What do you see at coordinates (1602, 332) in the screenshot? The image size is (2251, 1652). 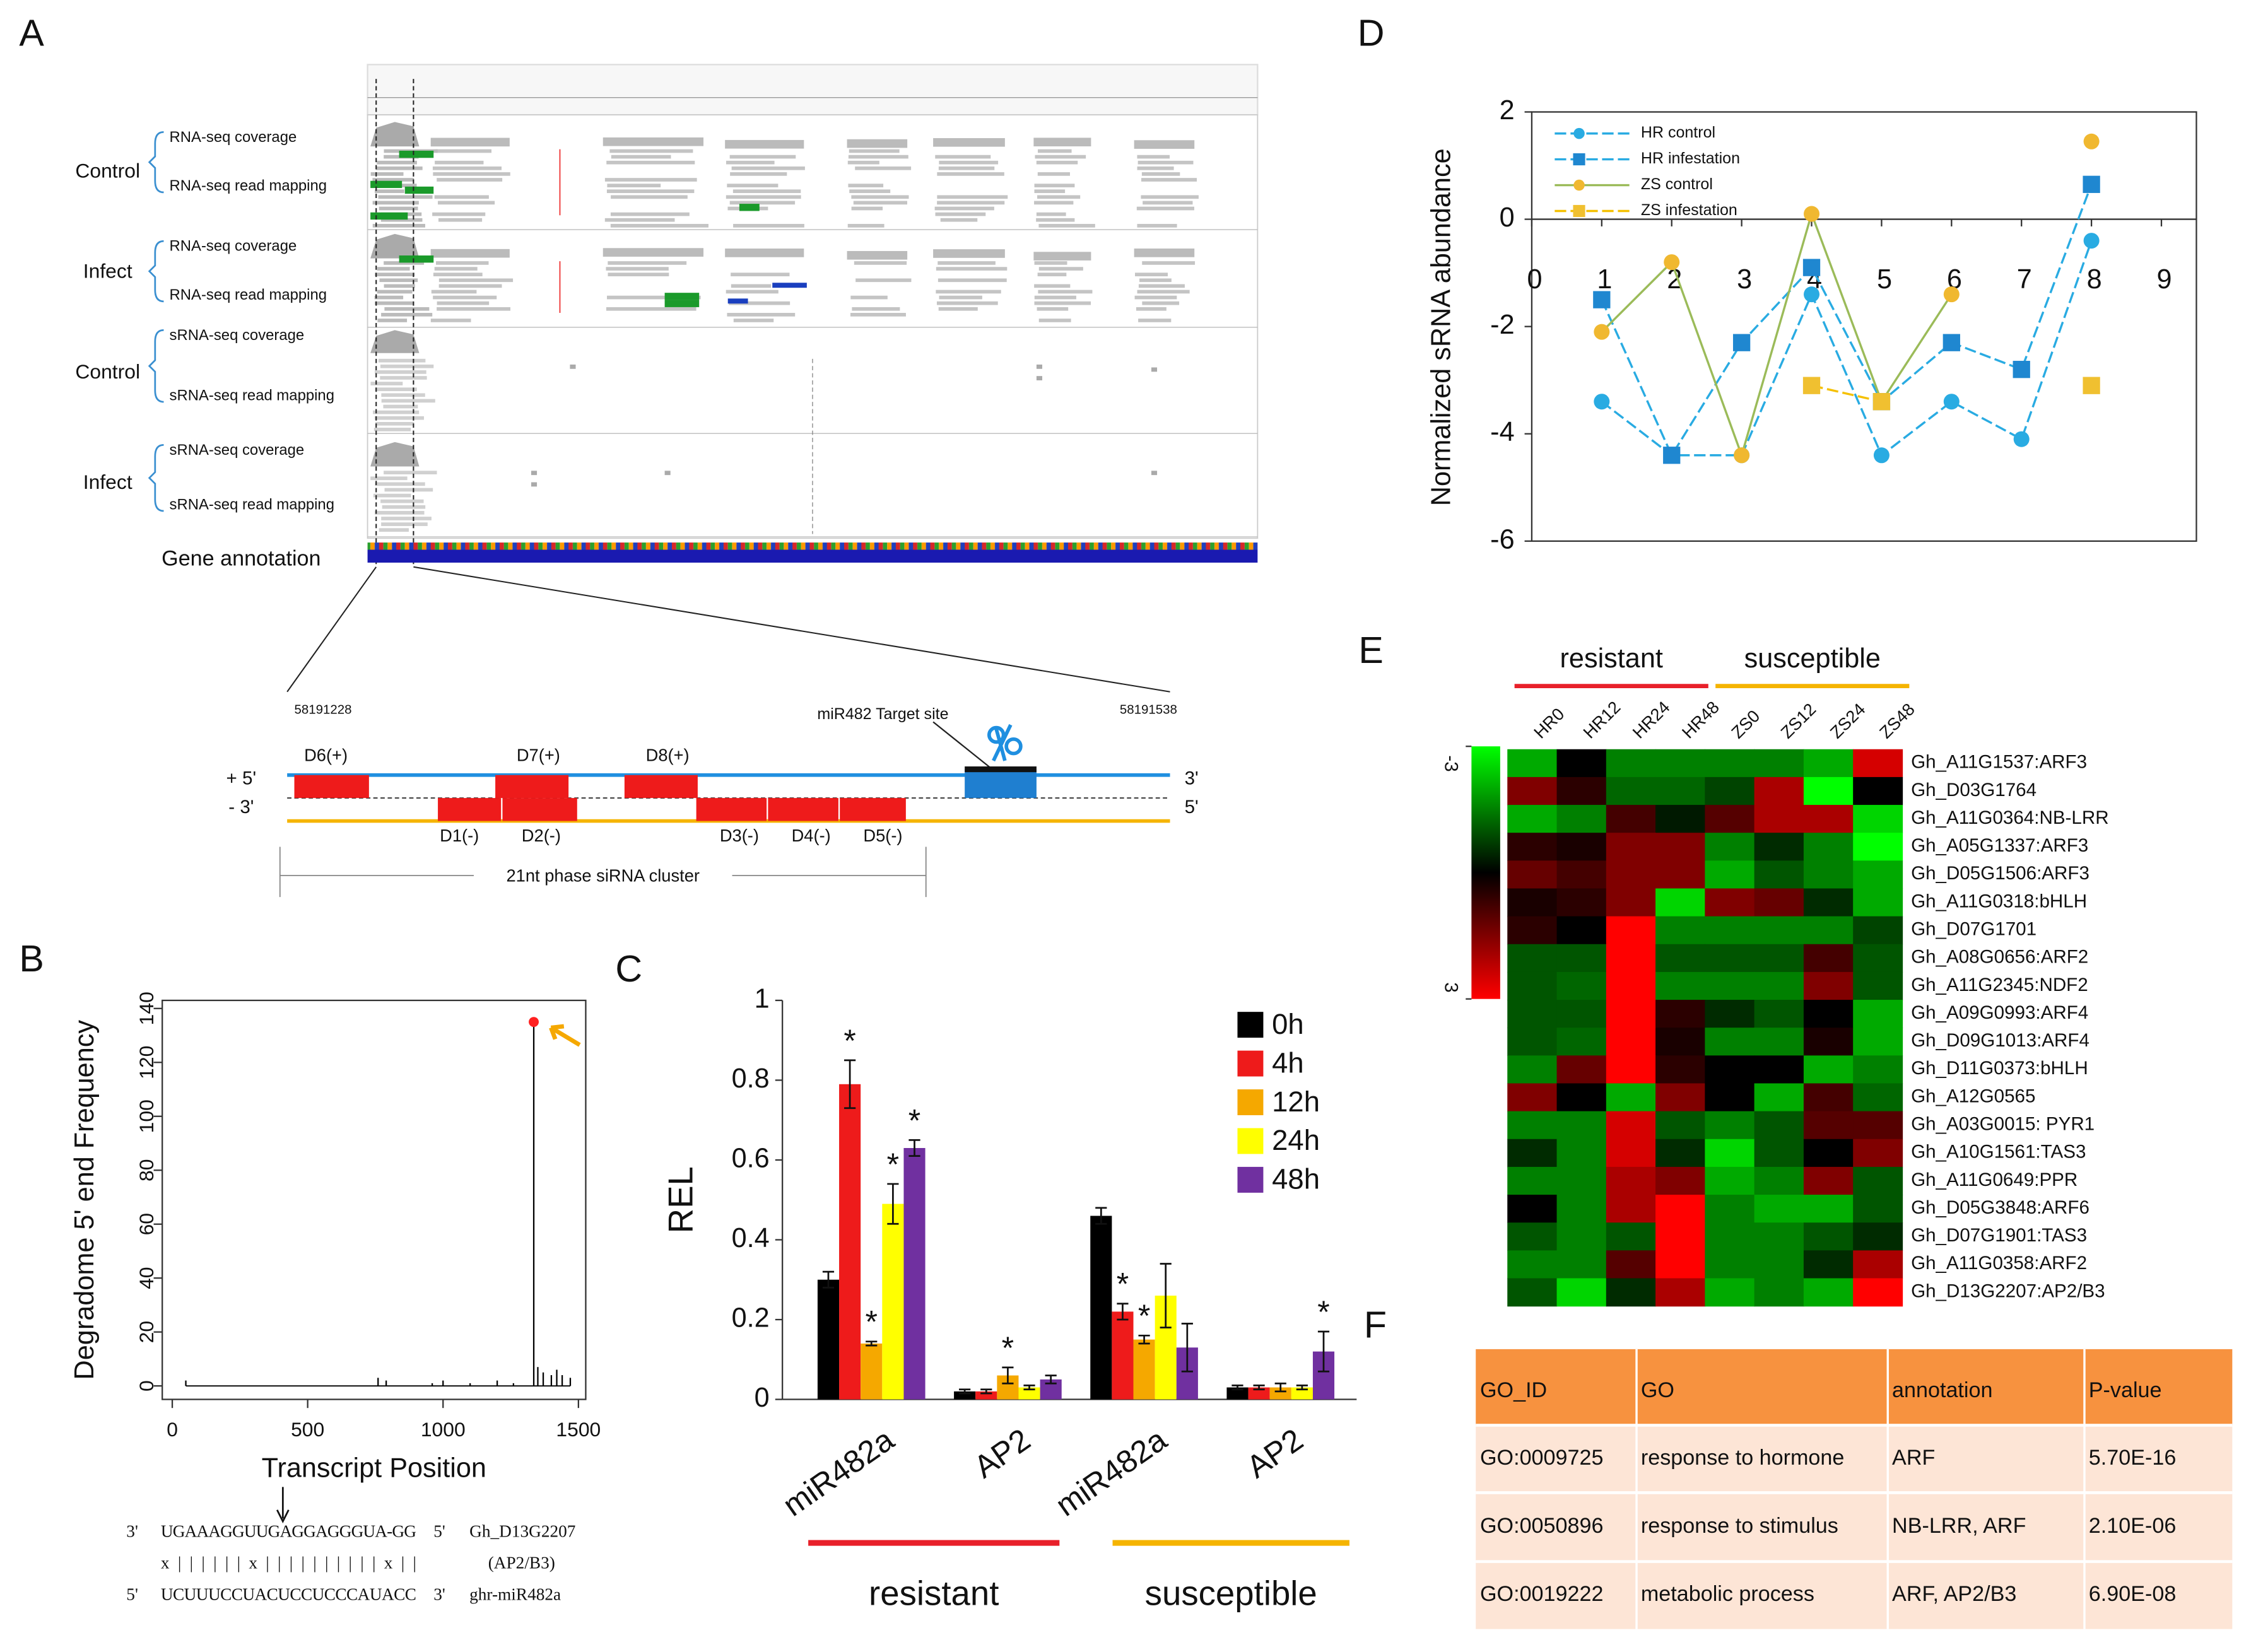 I see `point` at bounding box center [1602, 332].